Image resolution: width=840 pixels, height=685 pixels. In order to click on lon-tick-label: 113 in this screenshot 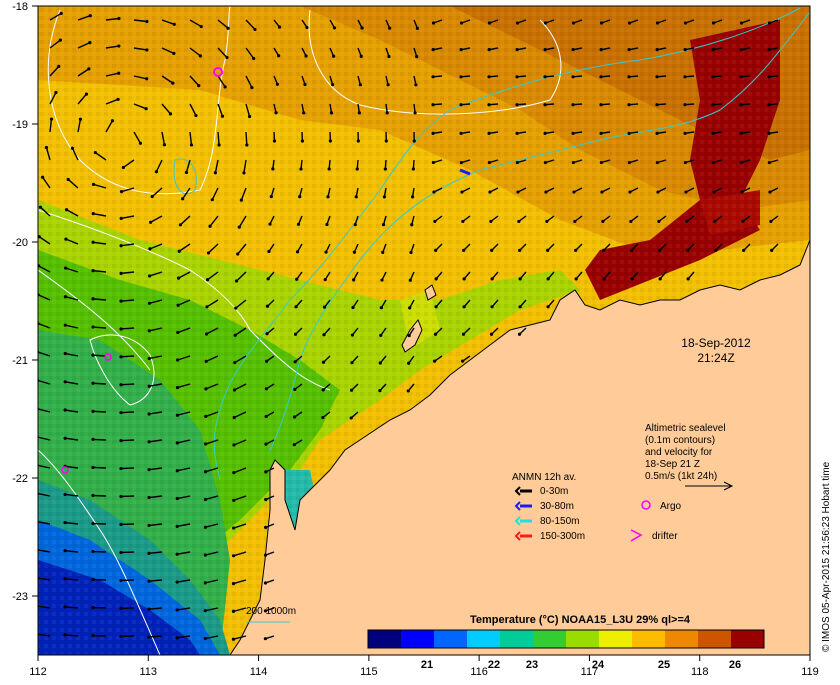, I will do `click(149, 672)`.